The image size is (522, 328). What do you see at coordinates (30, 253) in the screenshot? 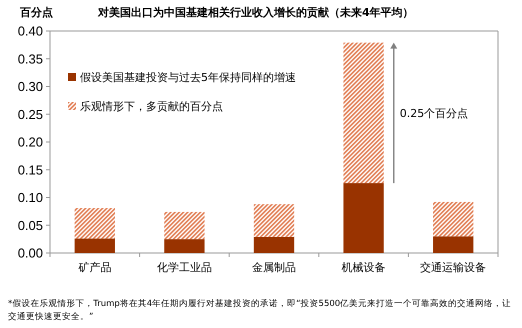
I see `y-tick-label: 0.00` at bounding box center [30, 253].